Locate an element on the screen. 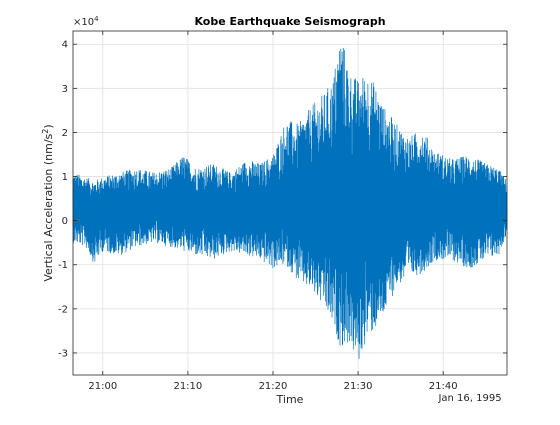 Image resolution: width=560 pixels, height=425 pixels. y-axis-title-sup: 2 is located at coordinates (45, 131).